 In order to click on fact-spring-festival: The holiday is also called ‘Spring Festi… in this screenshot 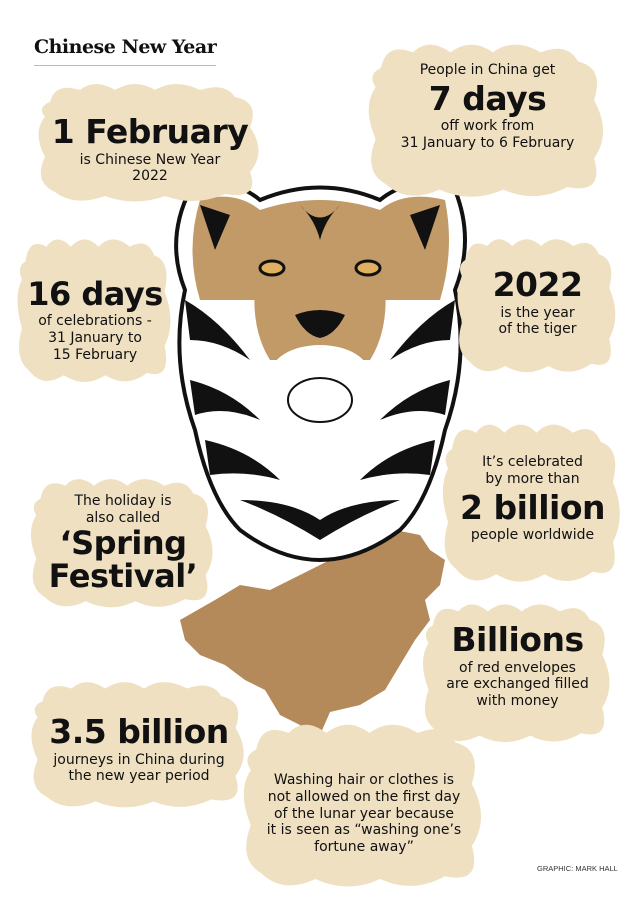, I will do `click(123, 543)`.